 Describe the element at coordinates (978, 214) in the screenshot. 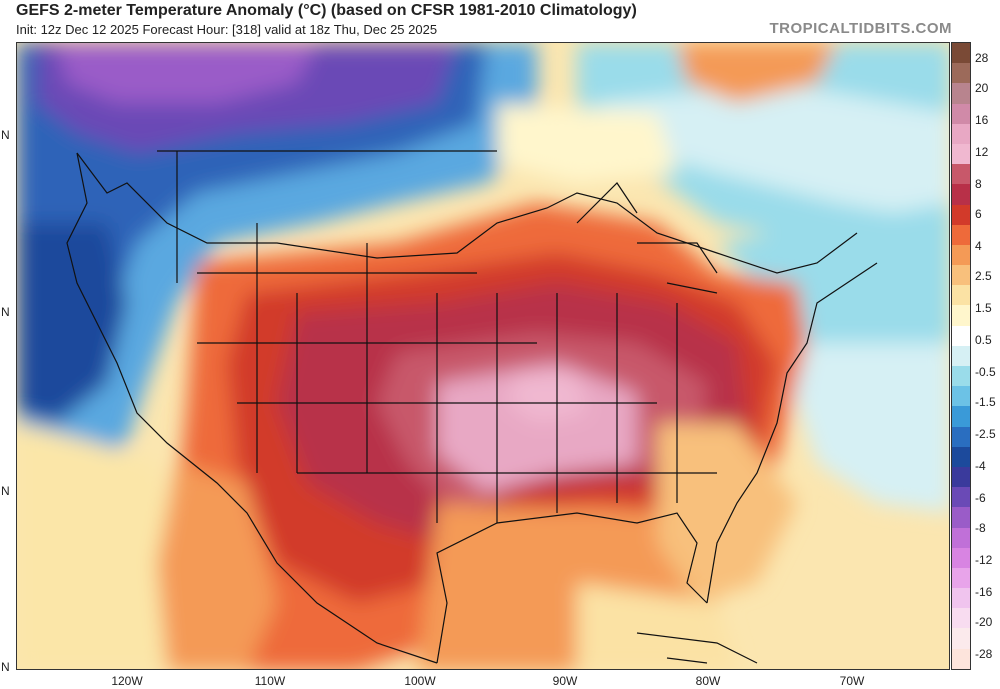

I see `legend-label: 6` at that location.